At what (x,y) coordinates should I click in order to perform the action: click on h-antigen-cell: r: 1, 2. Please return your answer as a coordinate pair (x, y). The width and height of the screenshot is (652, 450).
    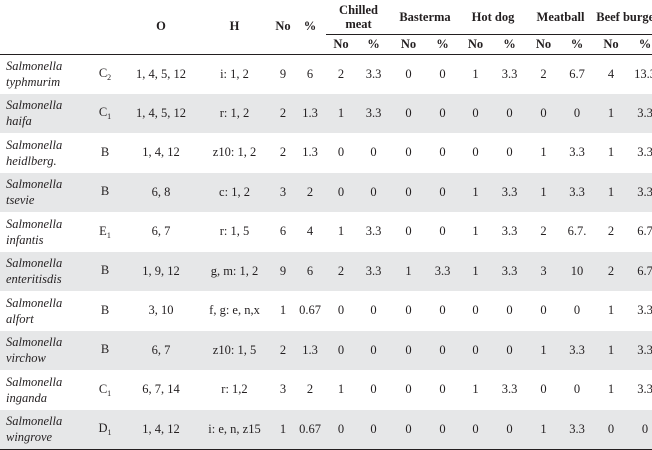
    Looking at the image, I should click on (234, 112).